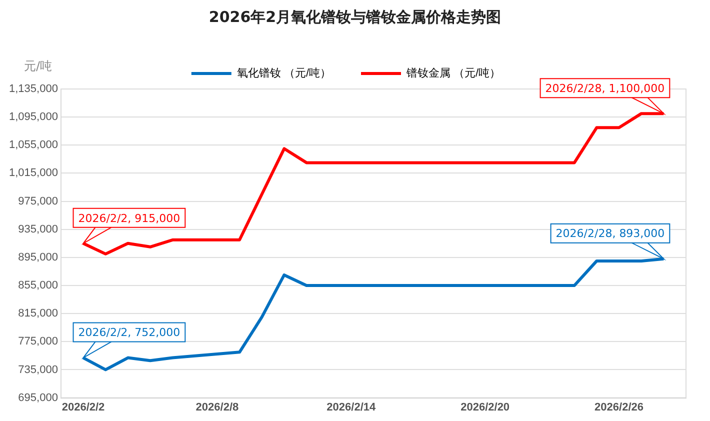 The height and width of the screenshot is (421, 710). What do you see at coordinates (453, 73) in the screenshot?
I see `legend-label: 镨钕金属 （元/吨）` at bounding box center [453, 73].